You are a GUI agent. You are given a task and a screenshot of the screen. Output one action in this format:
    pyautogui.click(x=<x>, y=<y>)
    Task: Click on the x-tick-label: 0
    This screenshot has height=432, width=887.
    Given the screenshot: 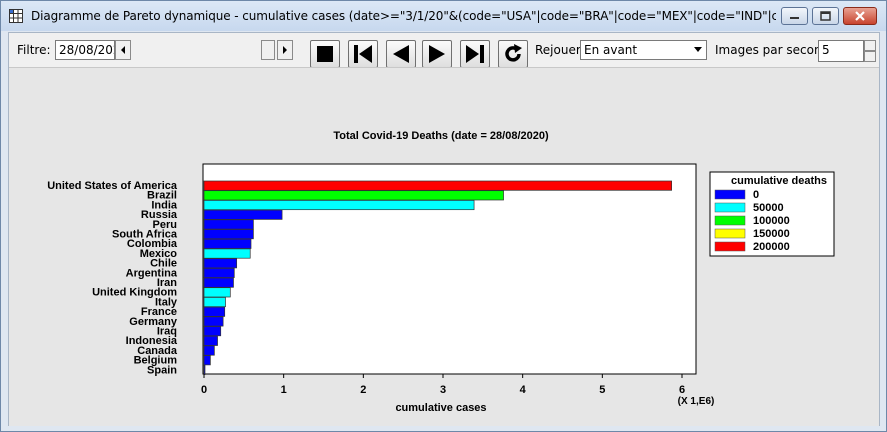 What is the action you would take?
    pyautogui.click(x=204, y=390)
    